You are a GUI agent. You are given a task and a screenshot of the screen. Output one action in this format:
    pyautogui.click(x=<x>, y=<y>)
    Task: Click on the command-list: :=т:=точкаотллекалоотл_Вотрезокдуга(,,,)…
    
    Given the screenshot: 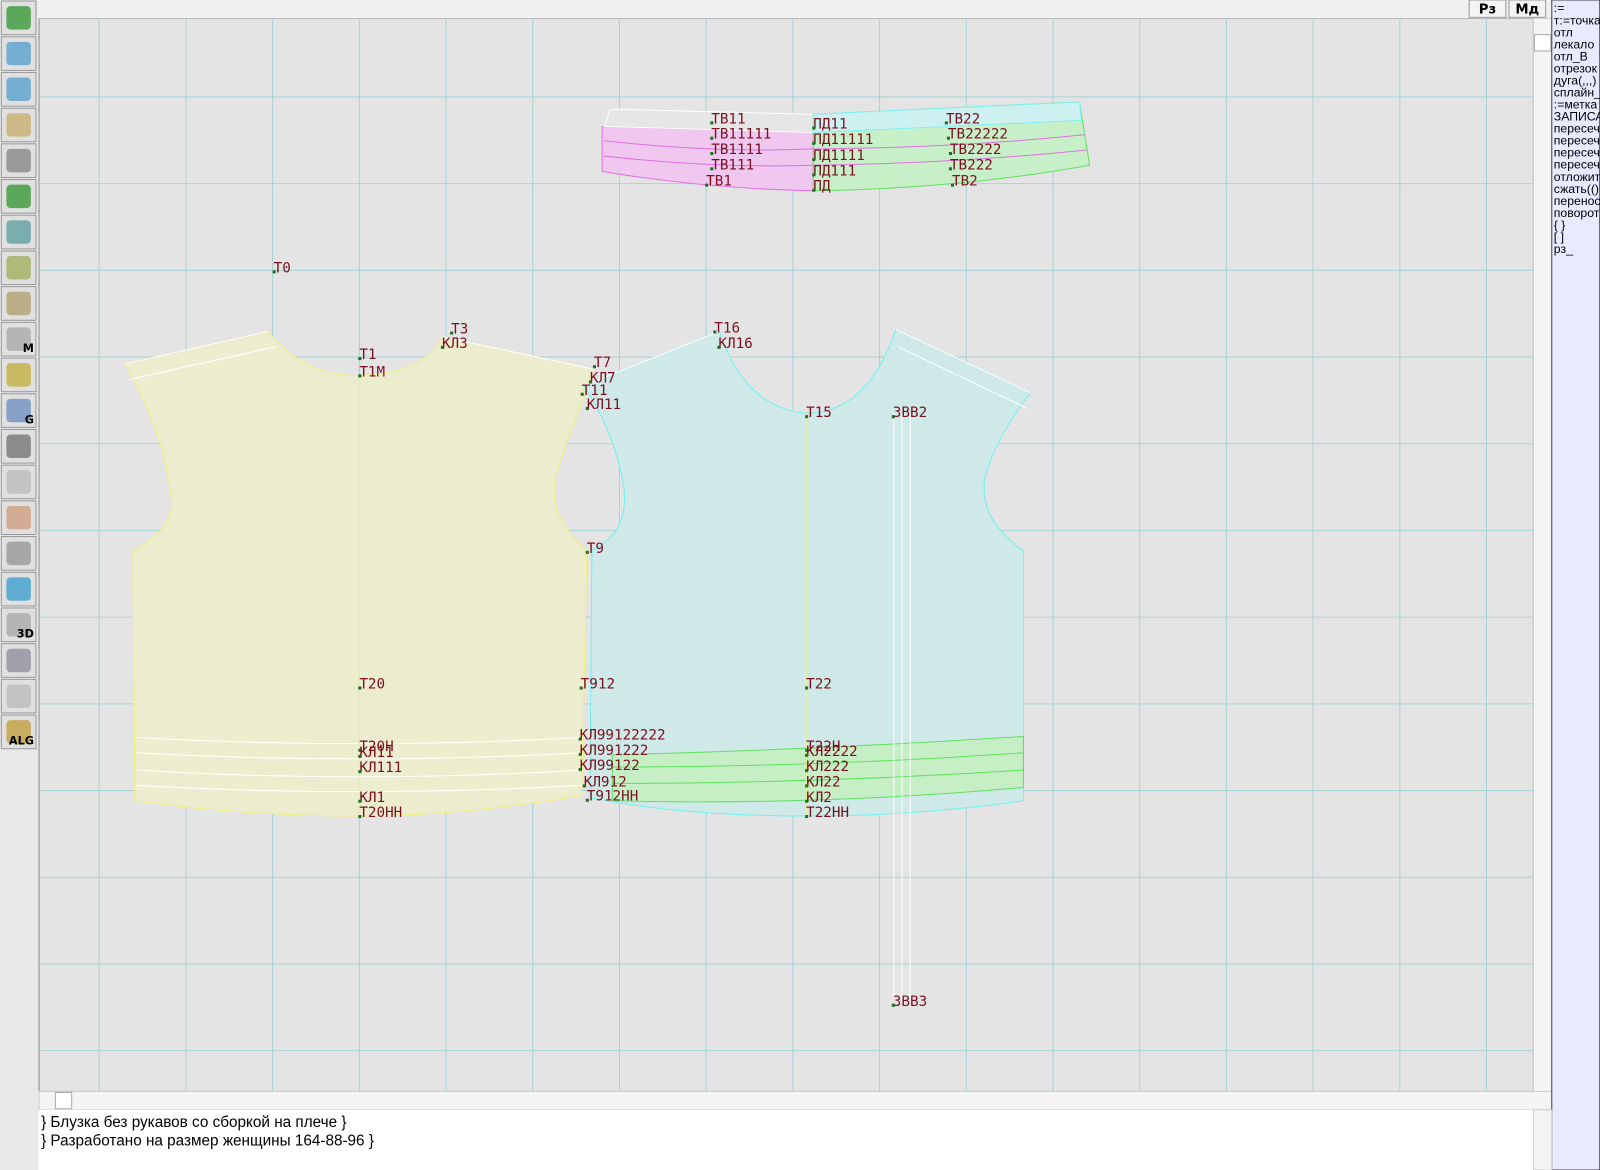 What is the action you would take?
    pyautogui.click(x=1577, y=128)
    